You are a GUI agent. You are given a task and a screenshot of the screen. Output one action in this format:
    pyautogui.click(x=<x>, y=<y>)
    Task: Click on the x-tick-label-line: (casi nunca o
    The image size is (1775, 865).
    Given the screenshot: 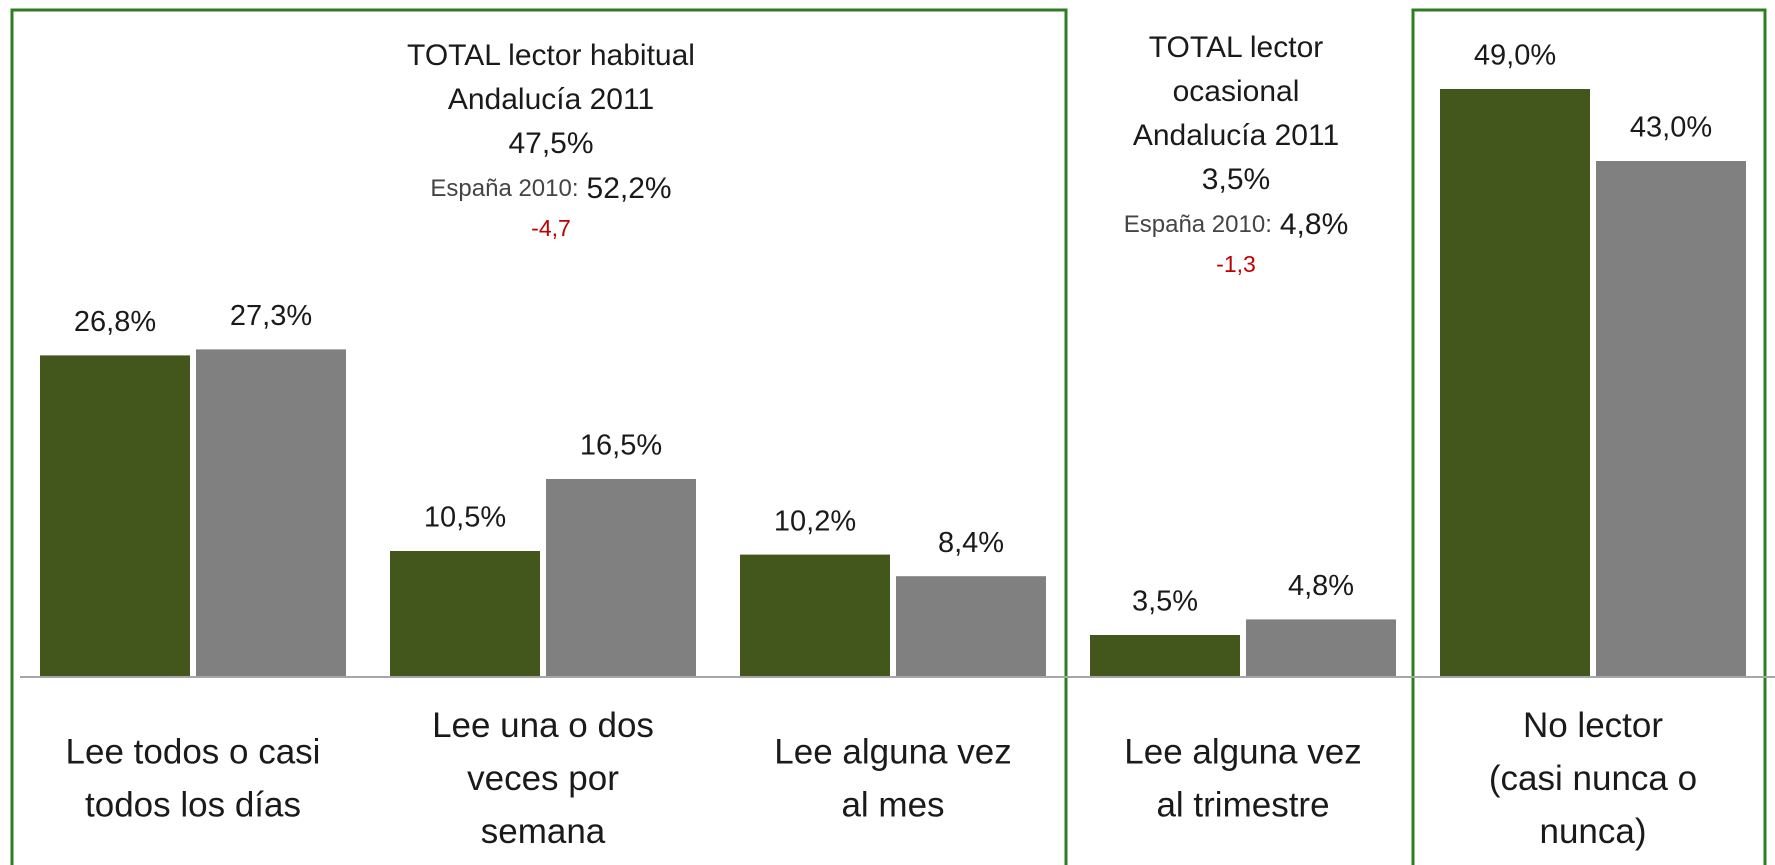 What is the action you would take?
    pyautogui.click(x=1593, y=778)
    